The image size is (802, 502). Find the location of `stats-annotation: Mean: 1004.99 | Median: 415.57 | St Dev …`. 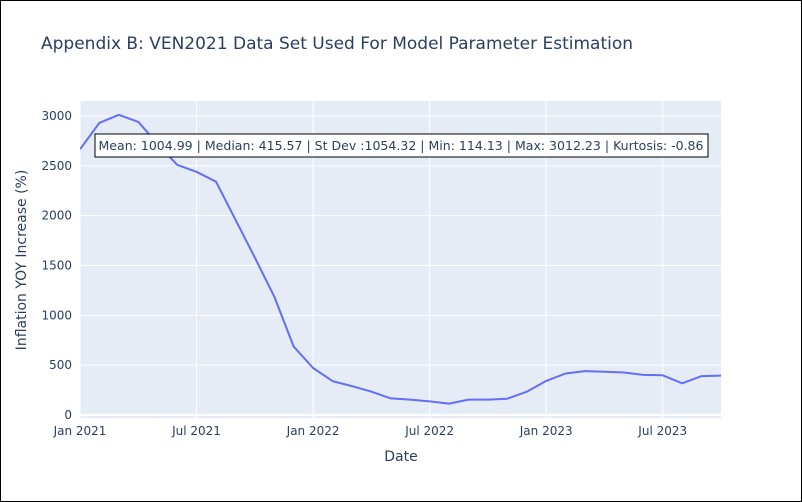

stats-annotation: Mean: 1004.99 | Median: 415.57 | St Dev … is located at coordinates (401, 145).